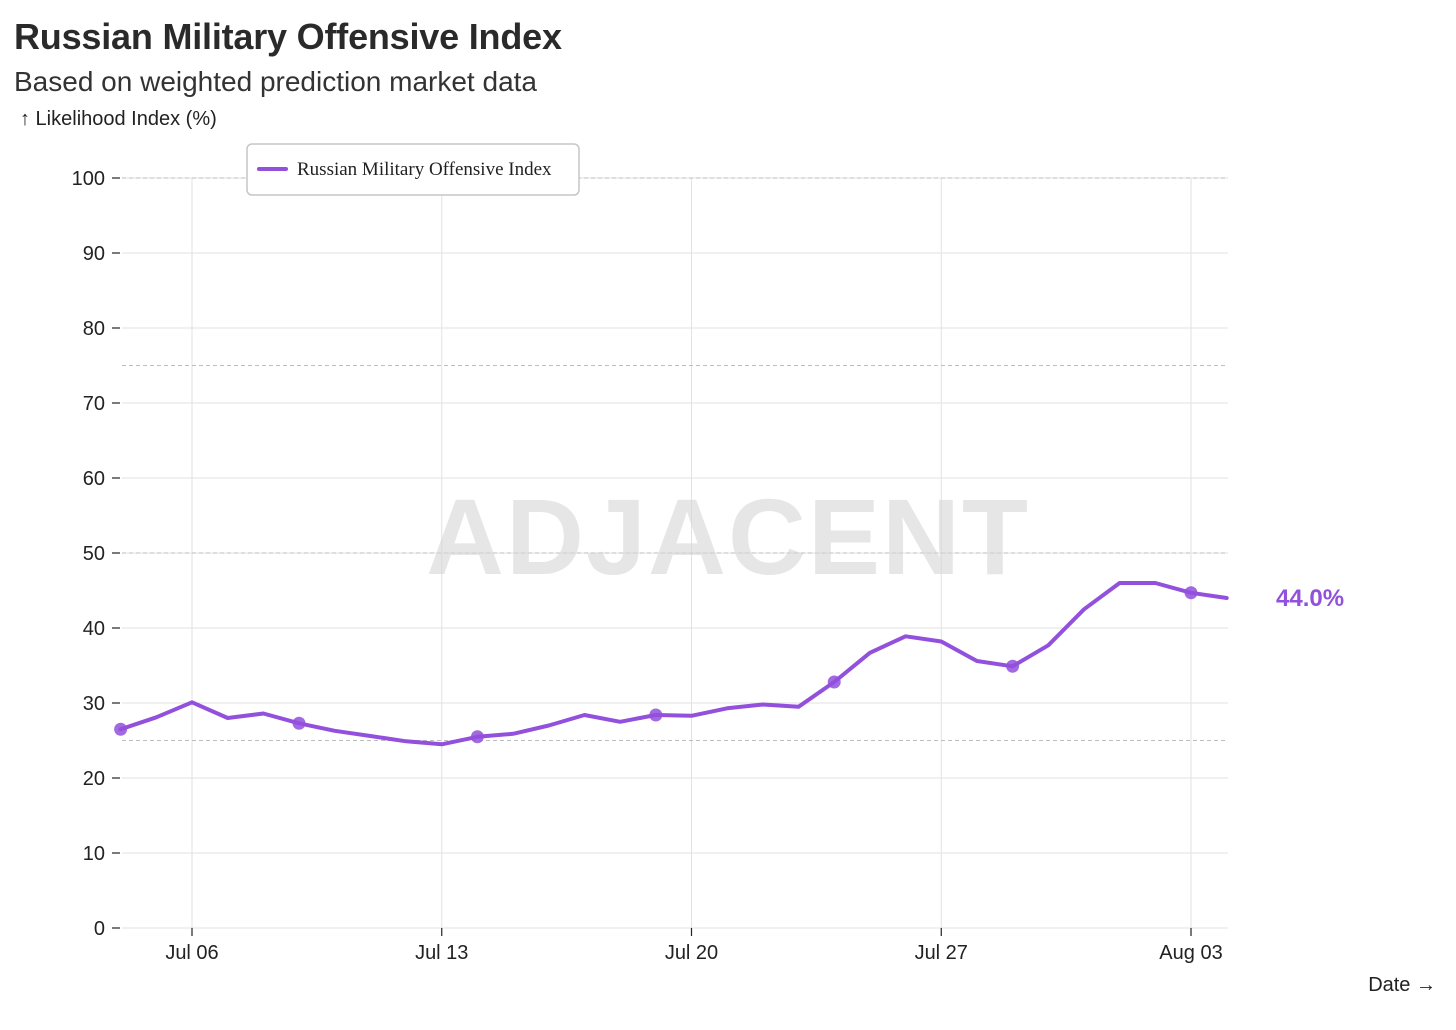  What do you see at coordinates (88, 179) in the screenshot?
I see `y-tick-label: 100` at bounding box center [88, 179].